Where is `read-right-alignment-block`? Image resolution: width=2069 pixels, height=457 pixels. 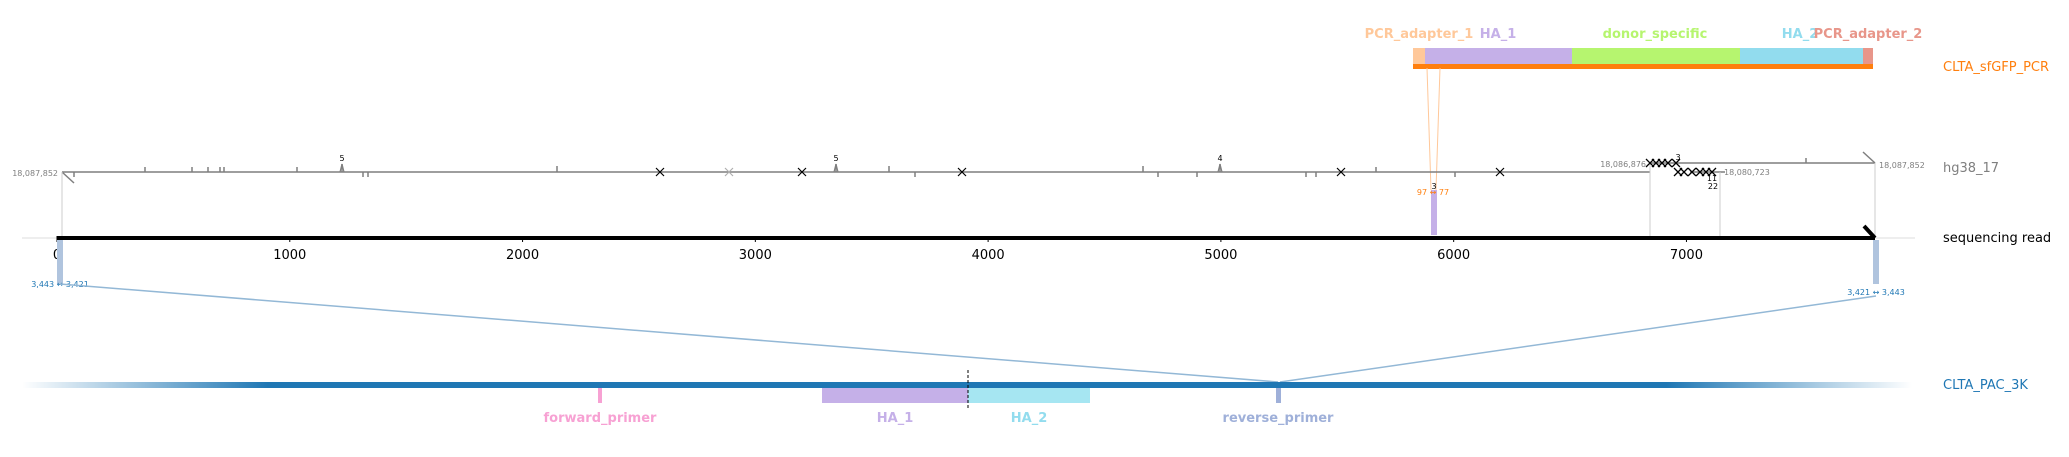 read-right-alignment-block is located at coordinates (1876, 262).